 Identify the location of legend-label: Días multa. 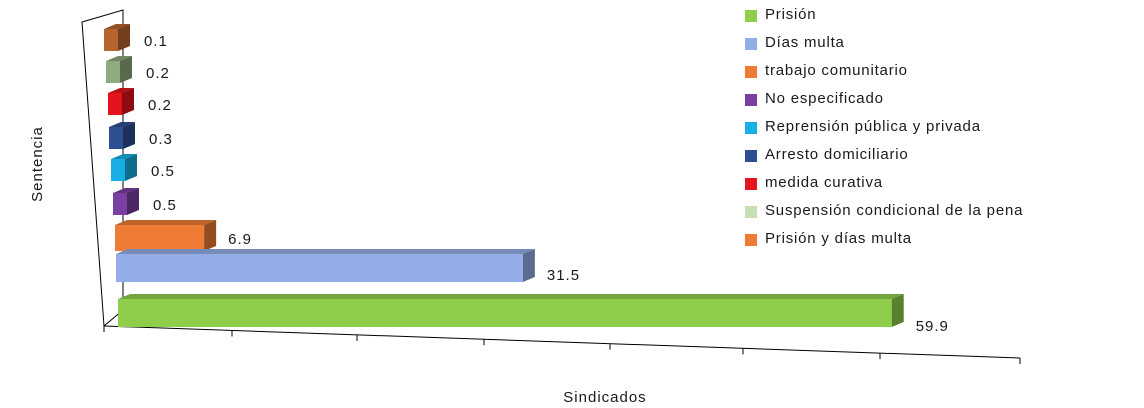
(805, 42).